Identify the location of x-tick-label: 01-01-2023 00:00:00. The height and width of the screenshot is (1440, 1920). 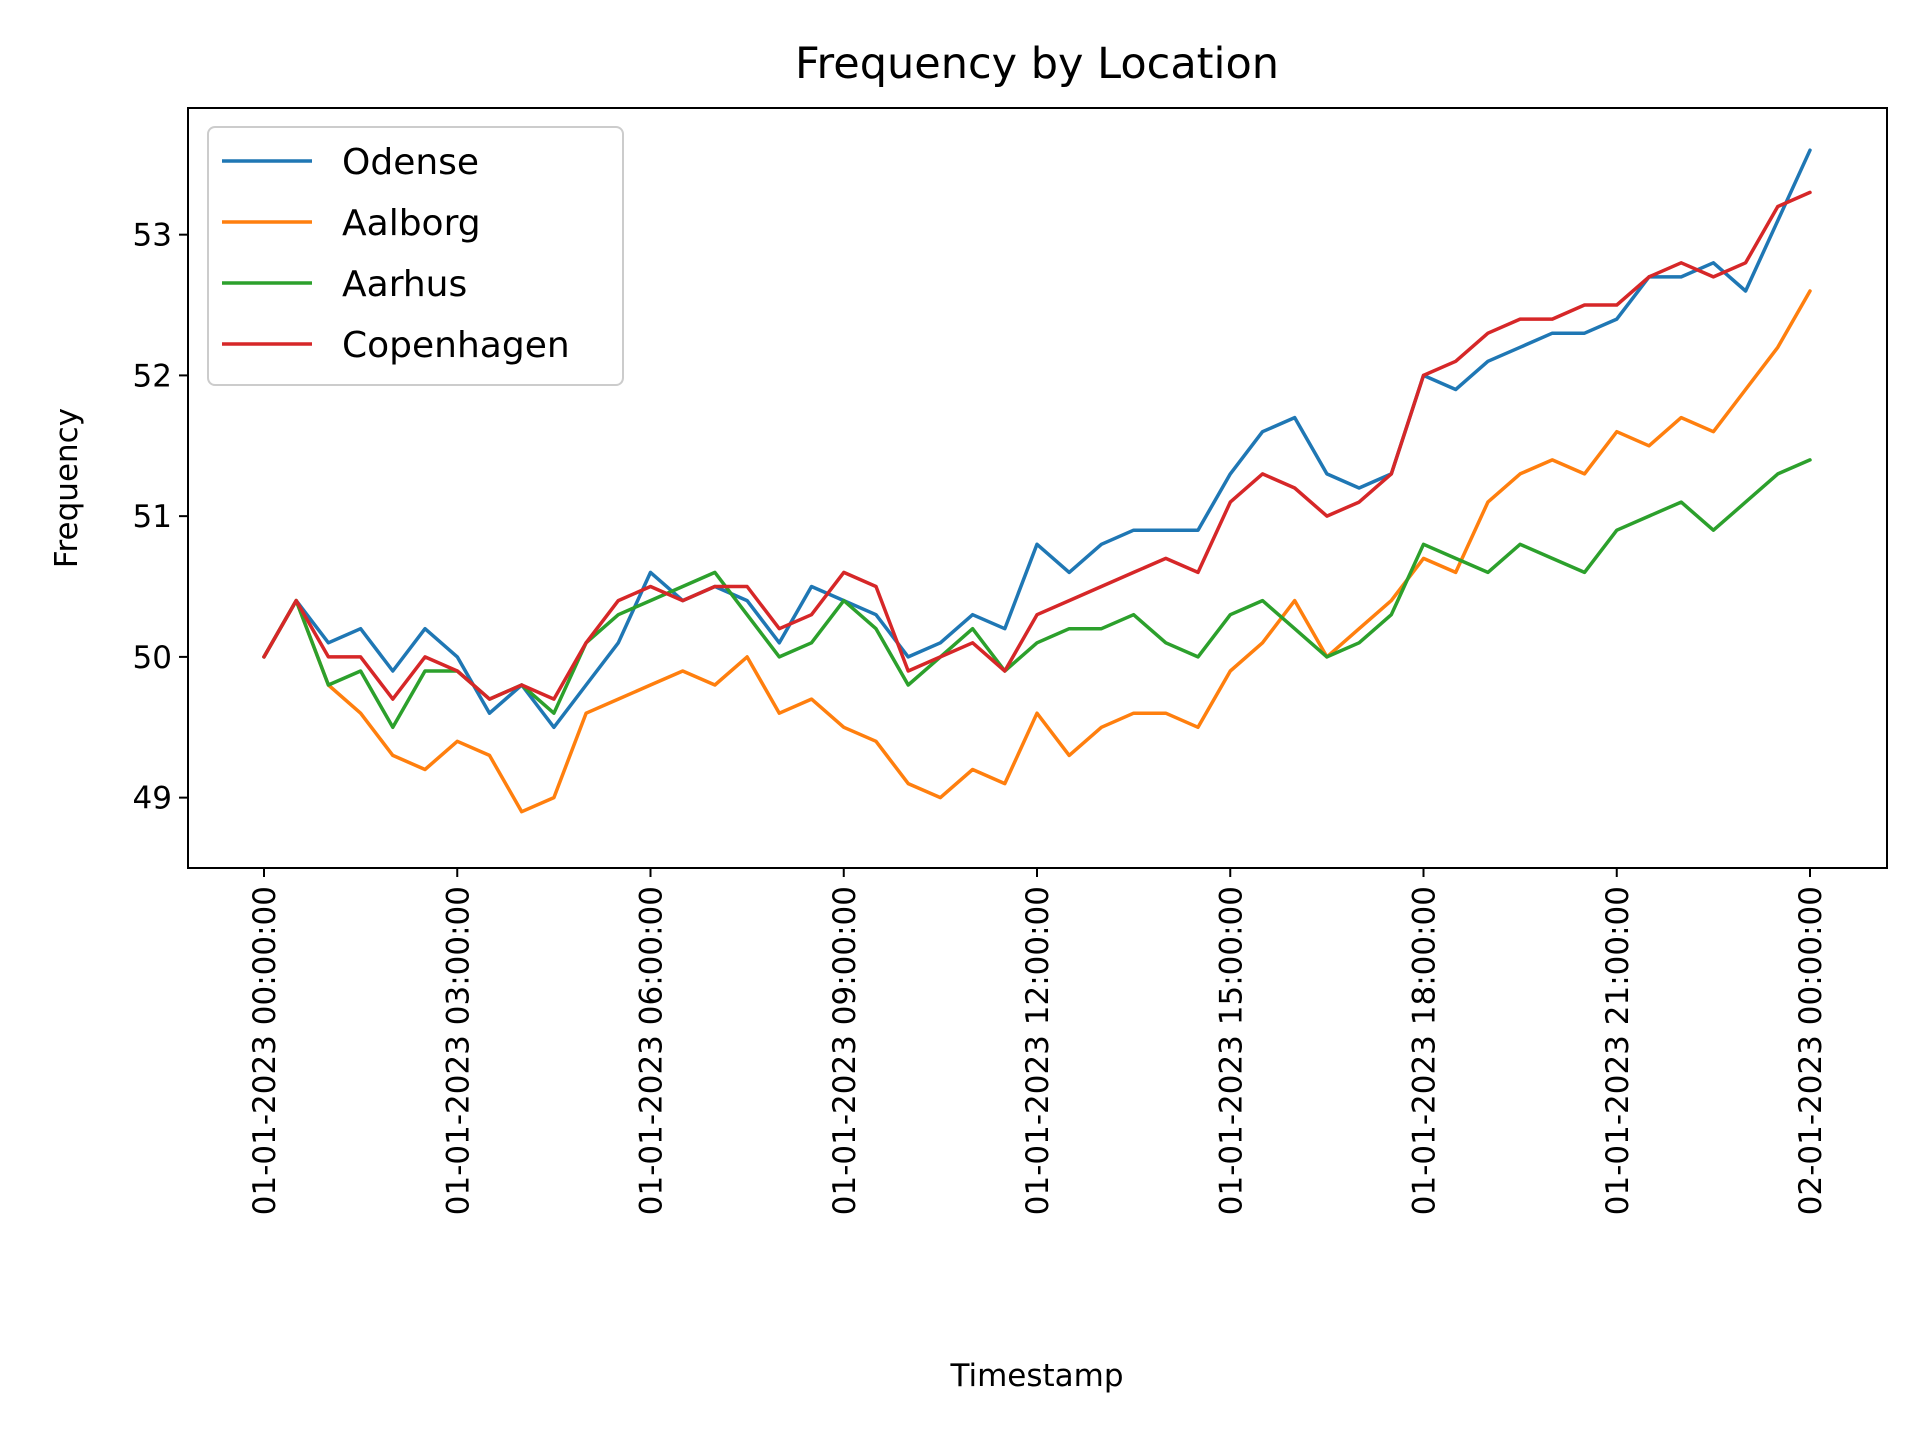
(265, 1050).